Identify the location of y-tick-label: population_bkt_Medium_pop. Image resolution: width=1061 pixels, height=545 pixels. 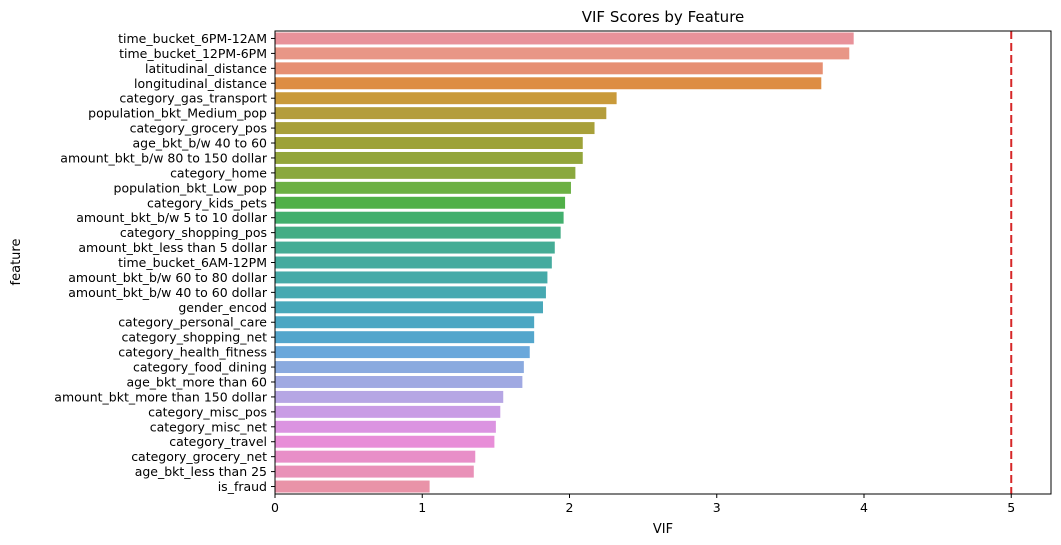
(177, 113).